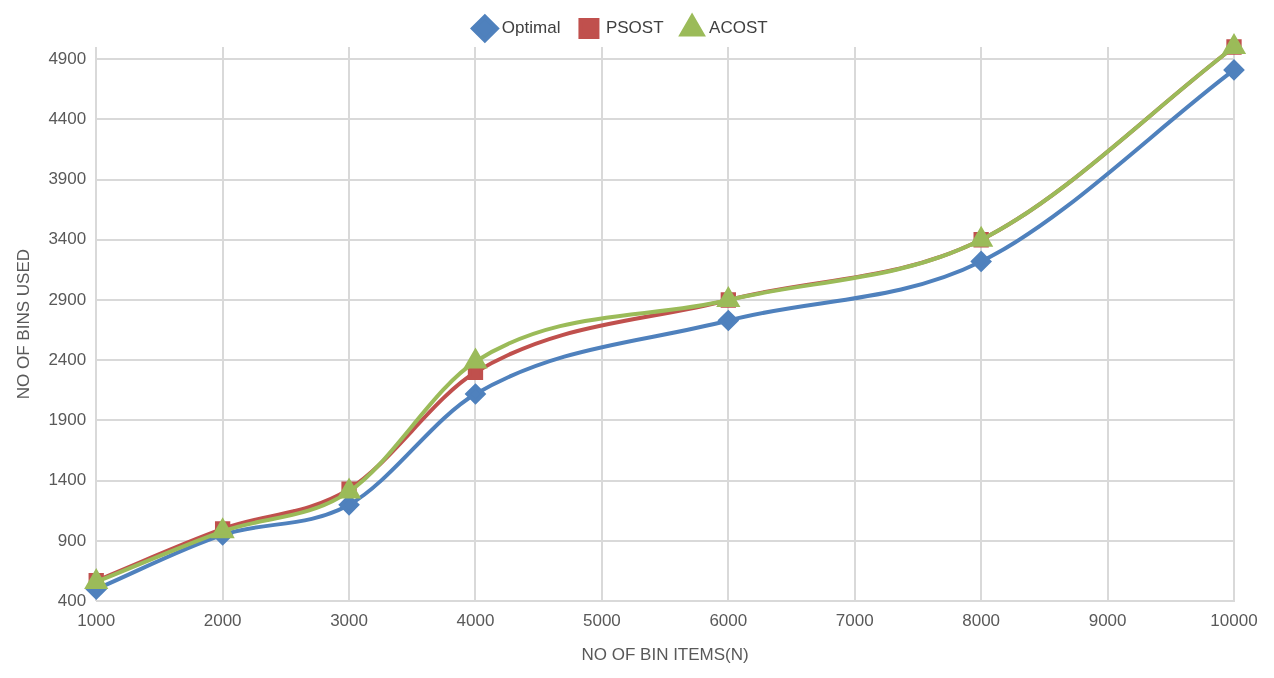  I want to click on legend-label: Optimal, so click(531, 28).